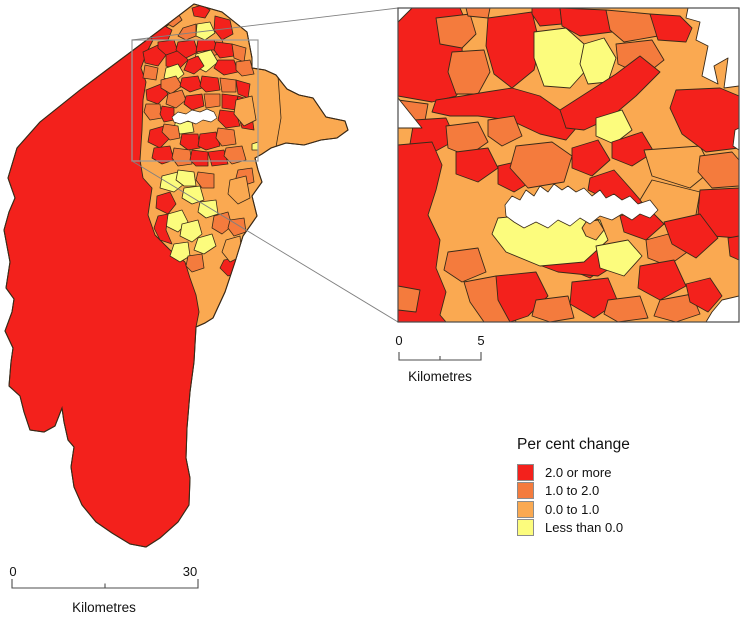 Image resolution: width=745 pixels, height=618 pixels. Describe the element at coordinates (13, 571) in the screenshot. I see `main-scalebar-start-label: 0` at that location.